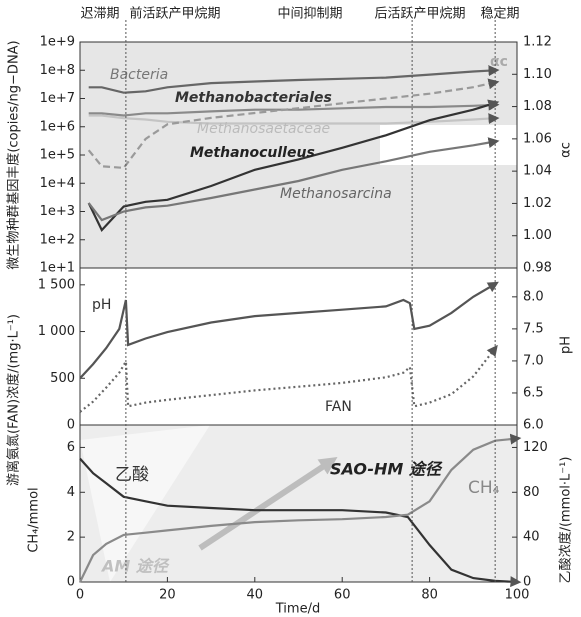 The image size is (581, 617). What do you see at coordinates (57, 155) in the screenshot?
I see `y-tick-label: 1e+5` at bounding box center [57, 155].